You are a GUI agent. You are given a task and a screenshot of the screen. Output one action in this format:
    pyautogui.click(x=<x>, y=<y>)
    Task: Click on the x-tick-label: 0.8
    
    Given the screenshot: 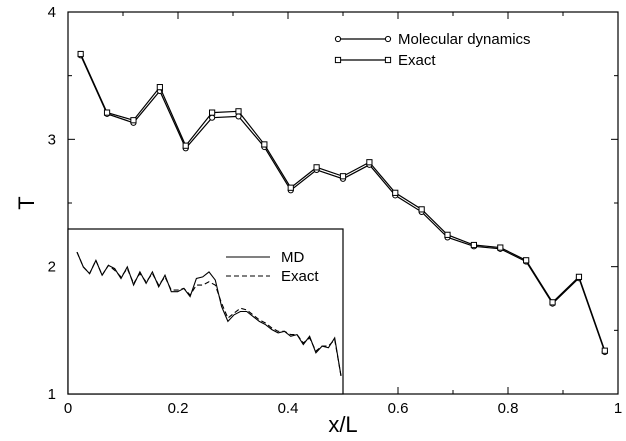 What is the action you would take?
    pyautogui.click(x=508, y=408)
    